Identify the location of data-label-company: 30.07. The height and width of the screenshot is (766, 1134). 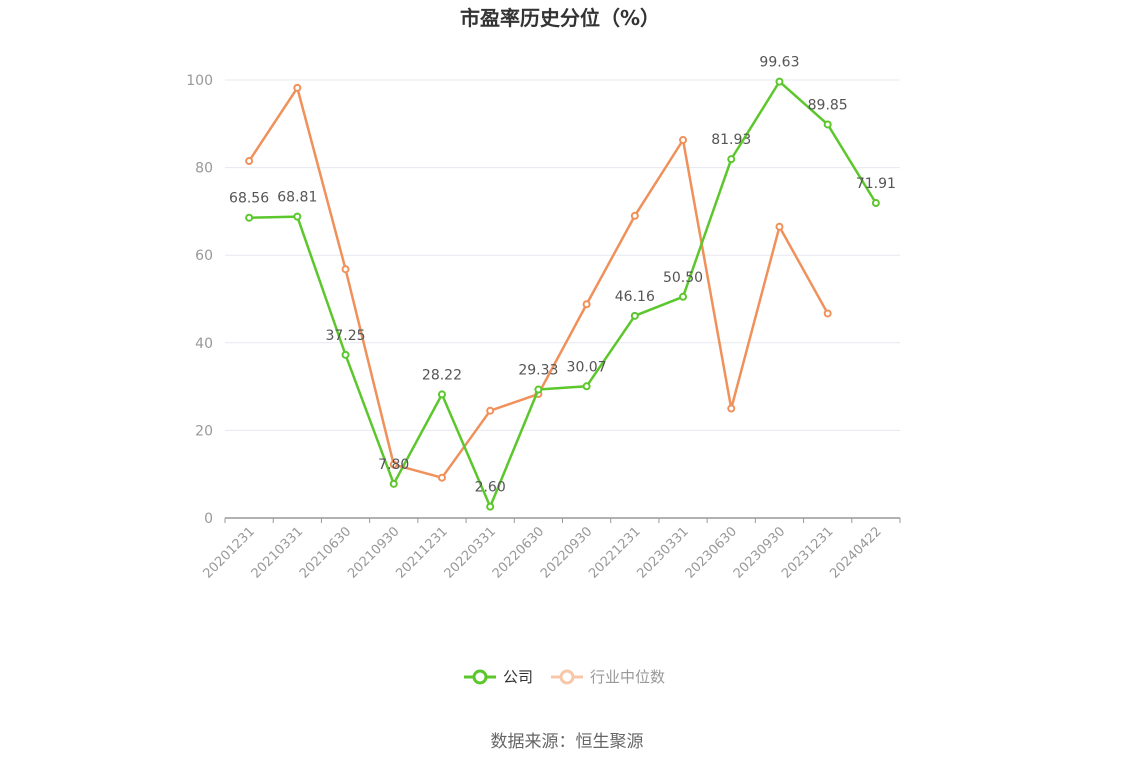
(587, 367).